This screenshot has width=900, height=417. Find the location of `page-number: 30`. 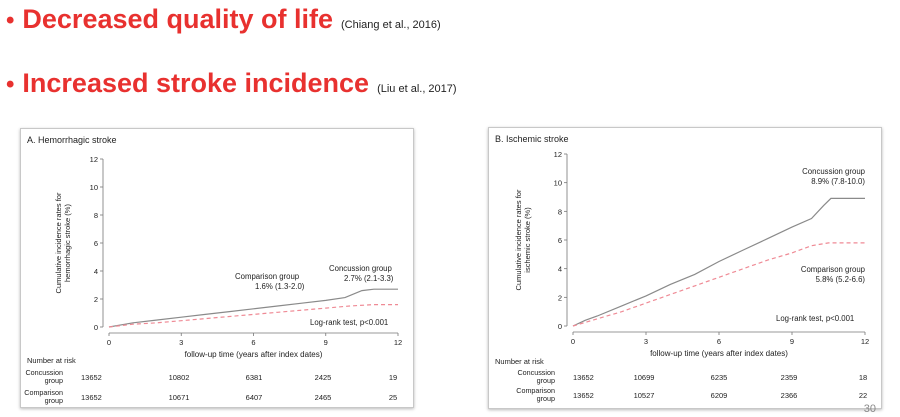

page-number: 30 is located at coordinates (869, 409).